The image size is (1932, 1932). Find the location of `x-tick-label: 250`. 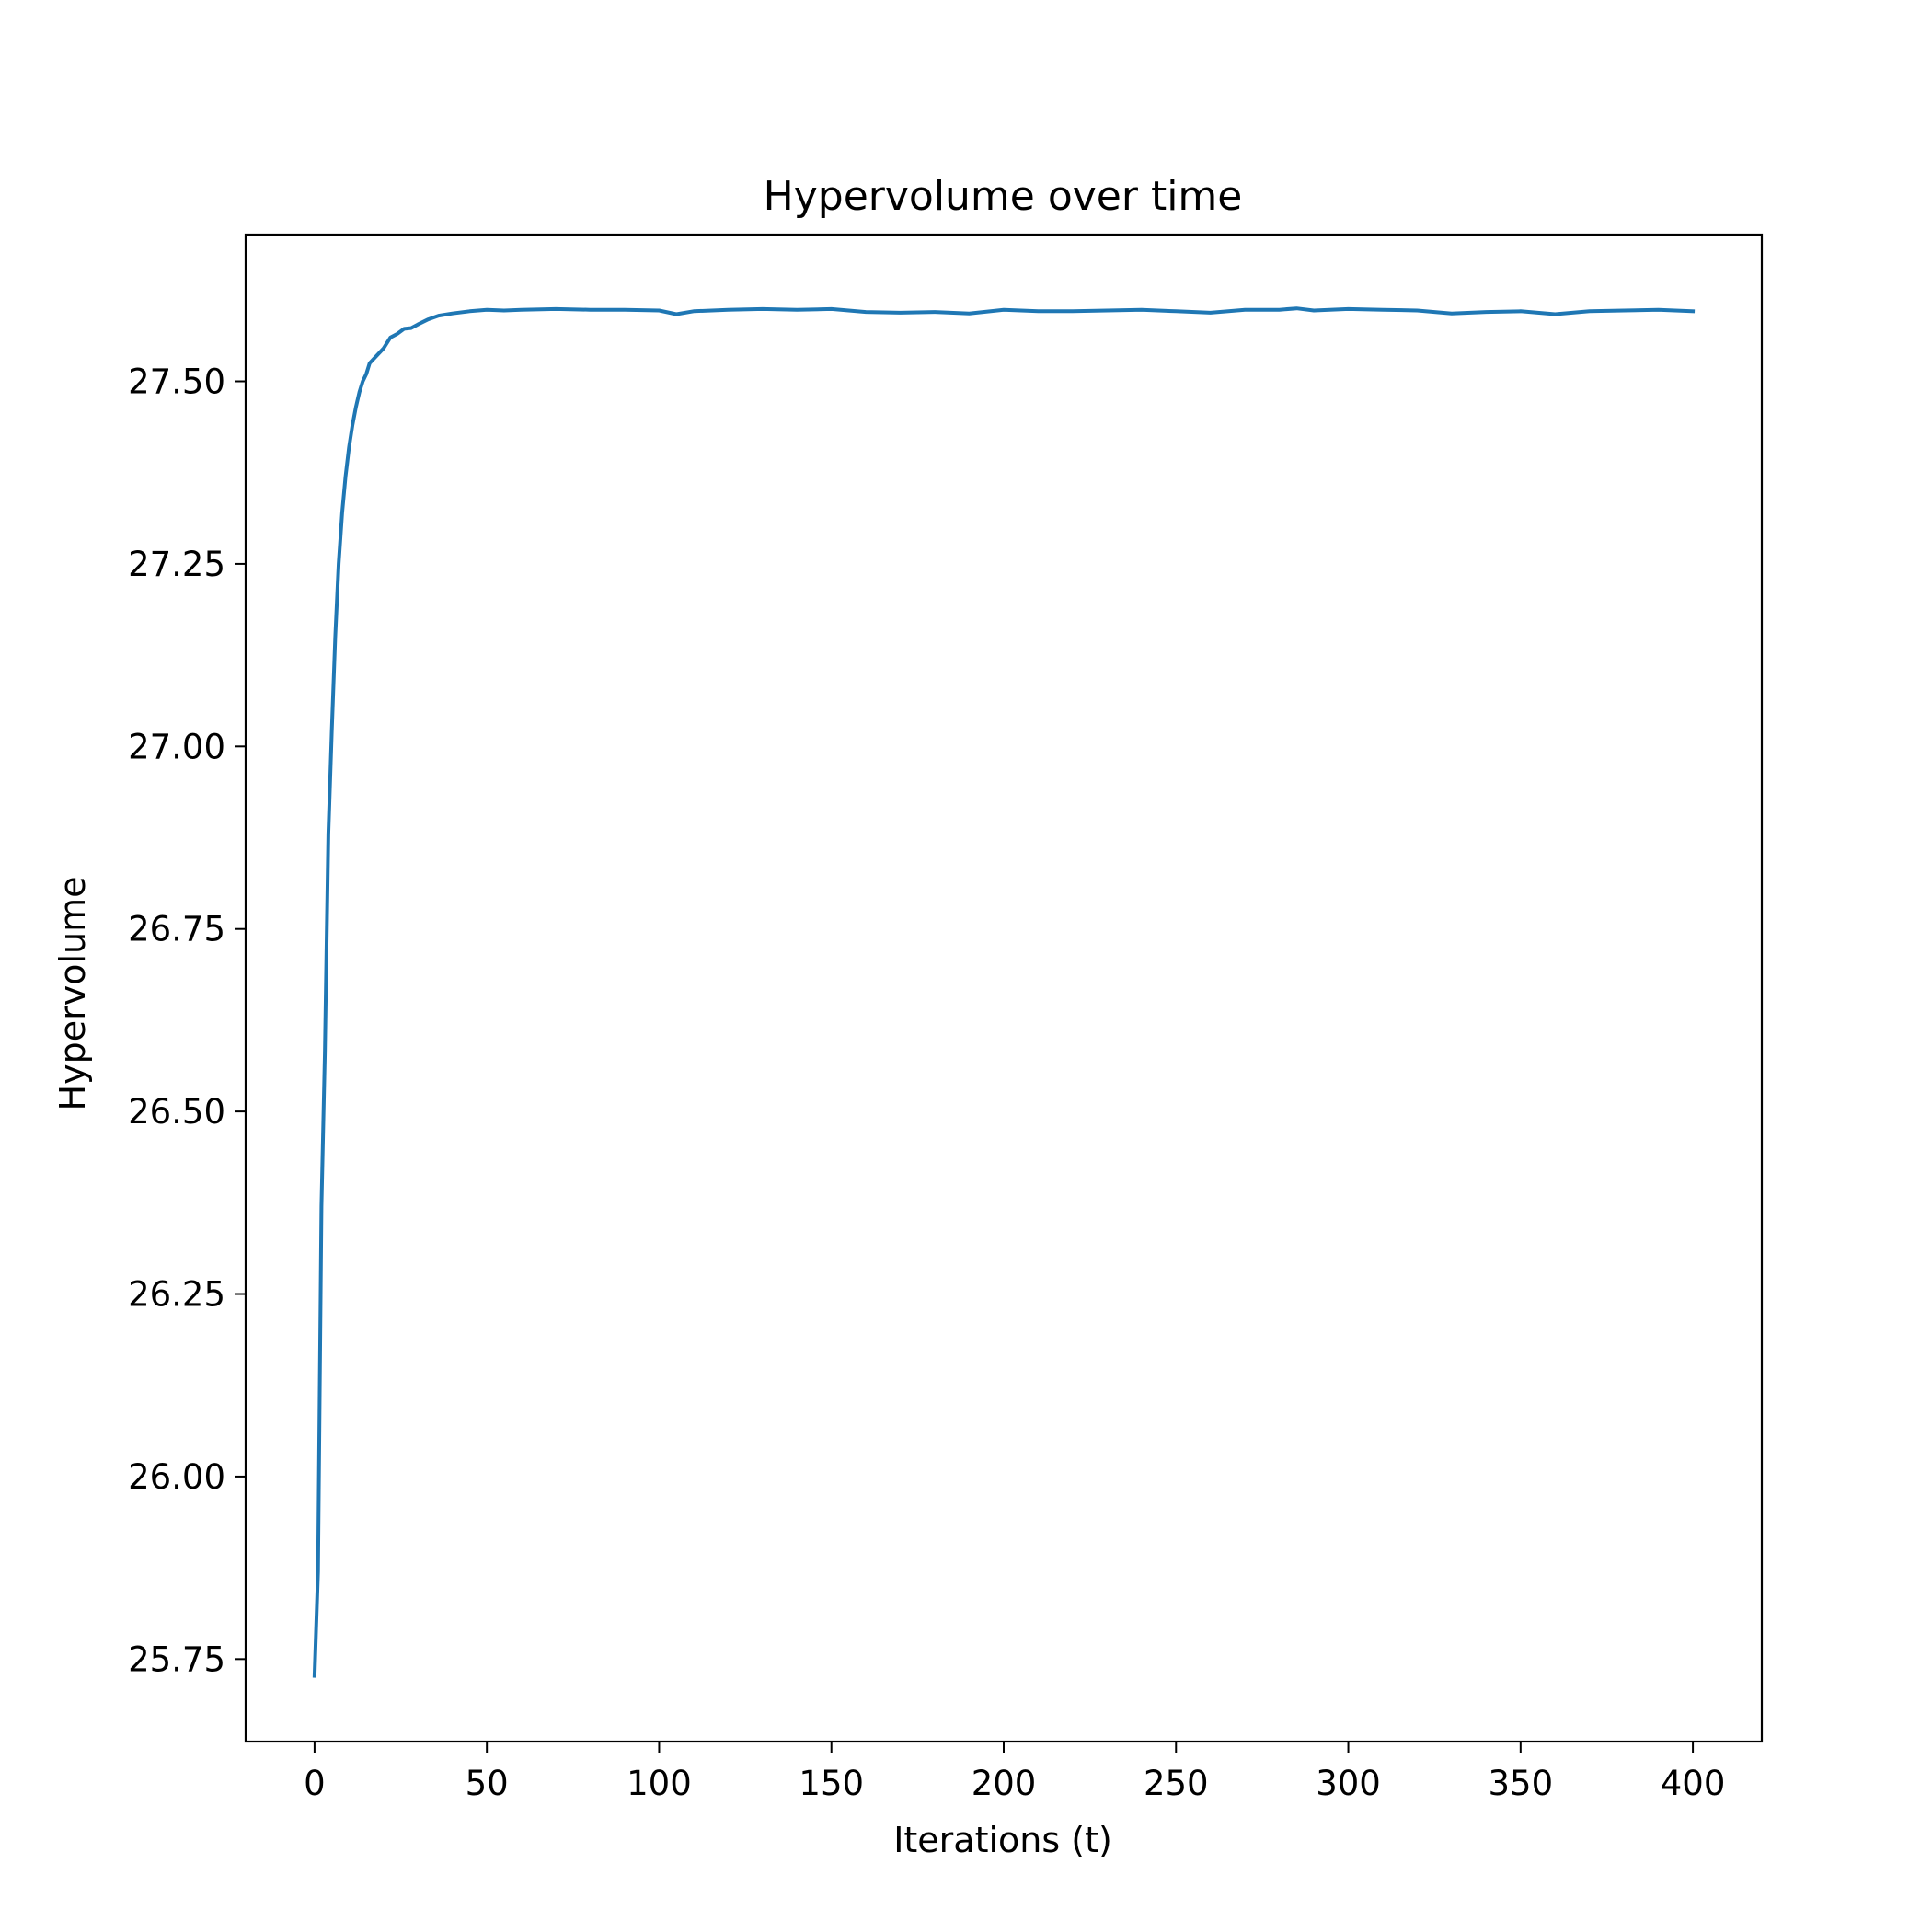

x-tick-label: 250 is located at coordinates (1176, 1783).